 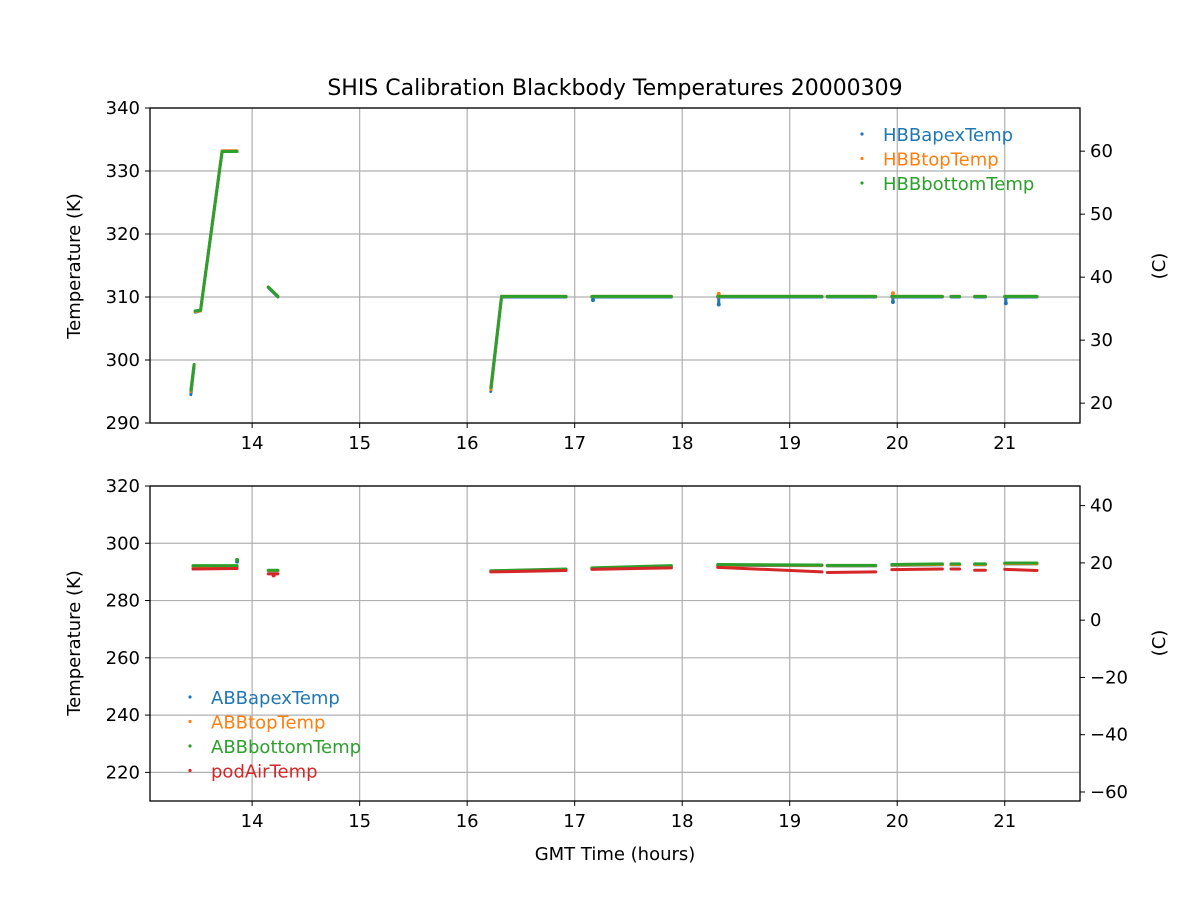 I want to click on bottom-right-y-ticks: −60 −40 −20 0 20 40, so click(x=1104, y=649).